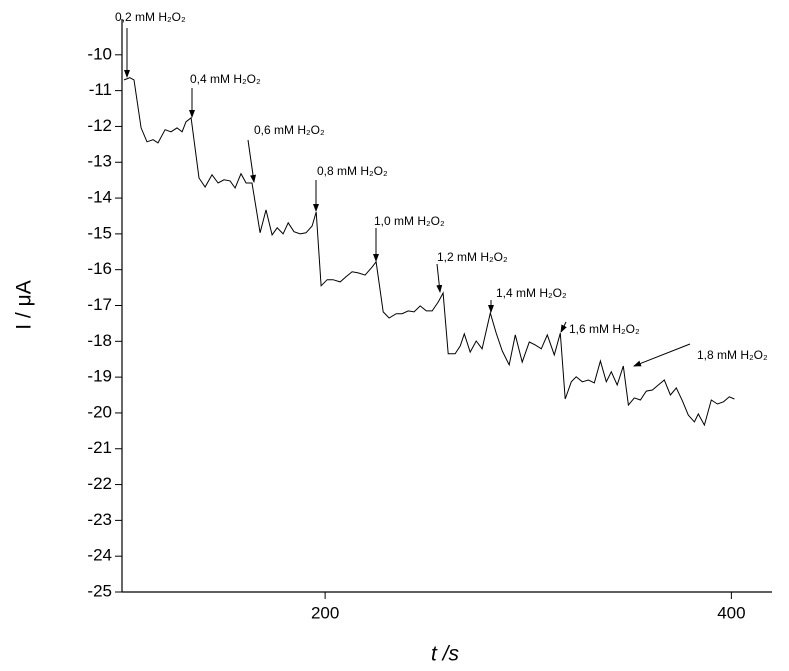  I want to click on y-tick-label: -20, so click(99, 411).